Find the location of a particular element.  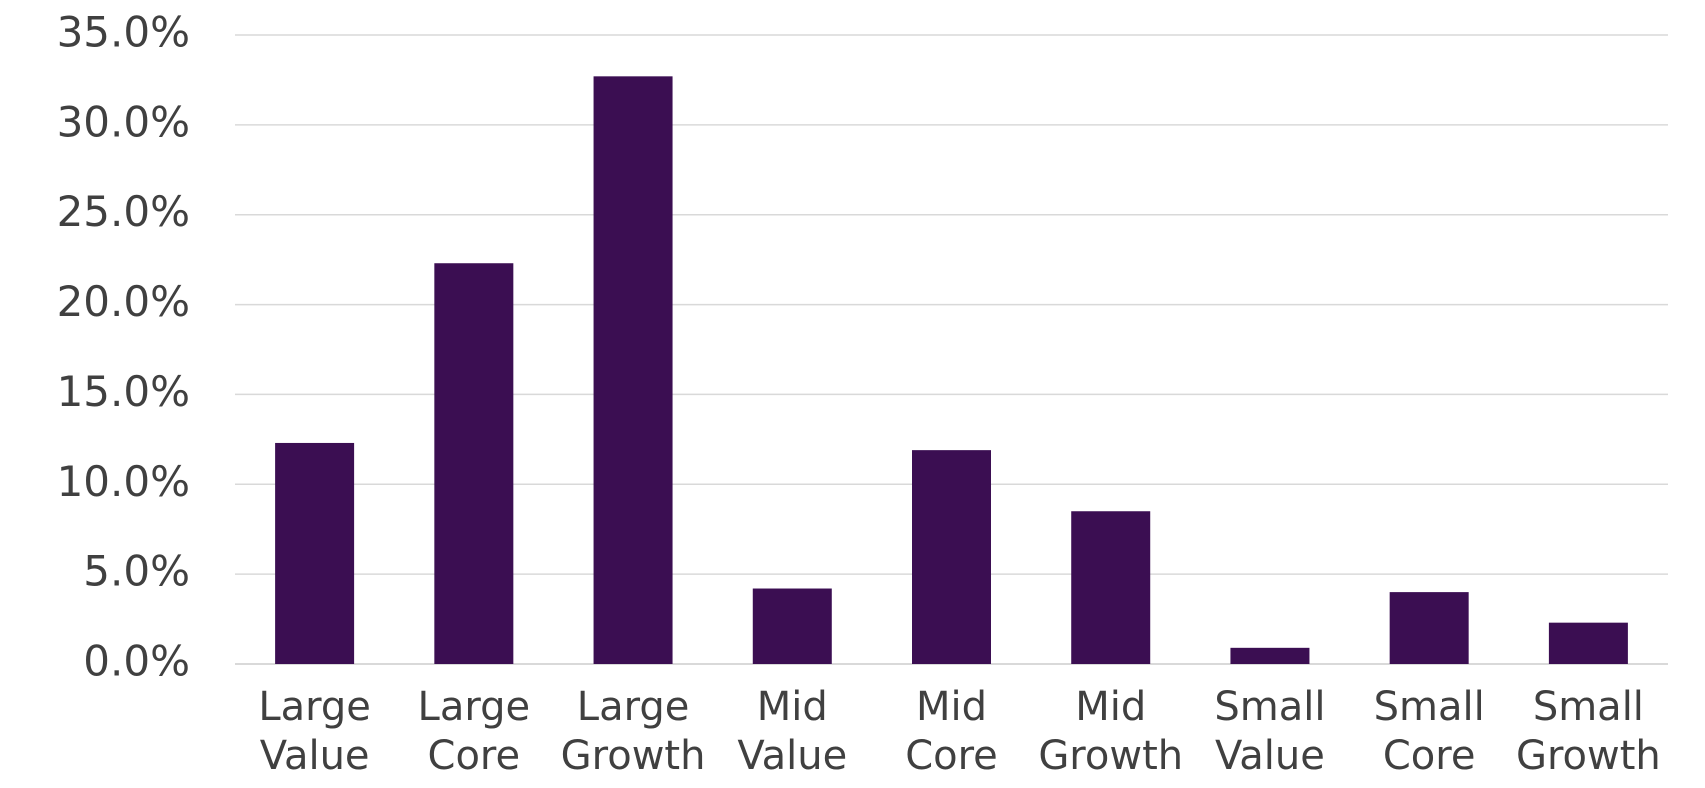

y-tick-label: 5.0% is located at coordinates (136, 571).